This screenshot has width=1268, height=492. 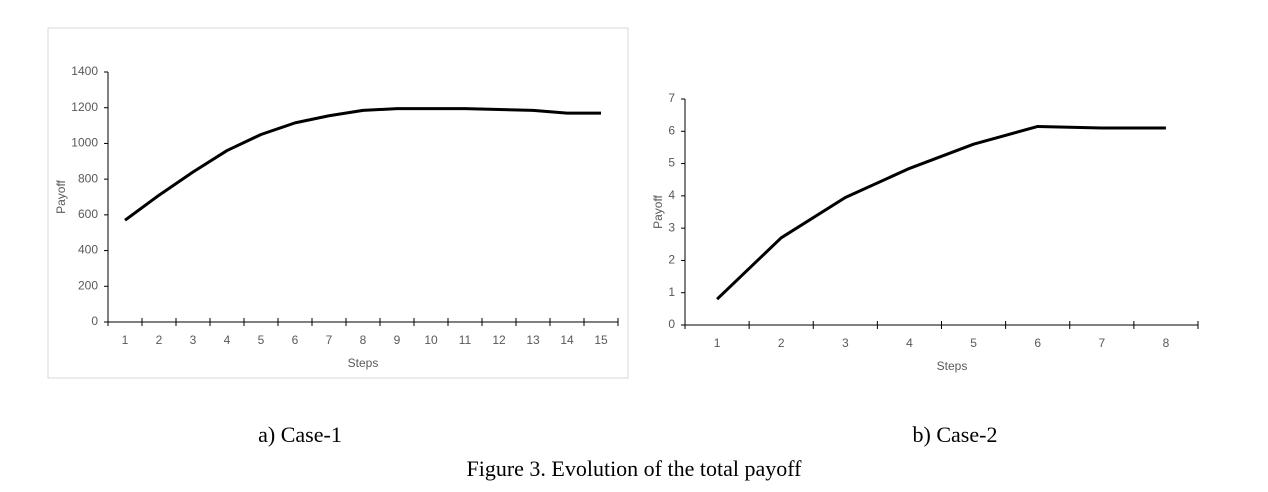 I want to click on y-tick-label: 3, so click(x=671, y=227).